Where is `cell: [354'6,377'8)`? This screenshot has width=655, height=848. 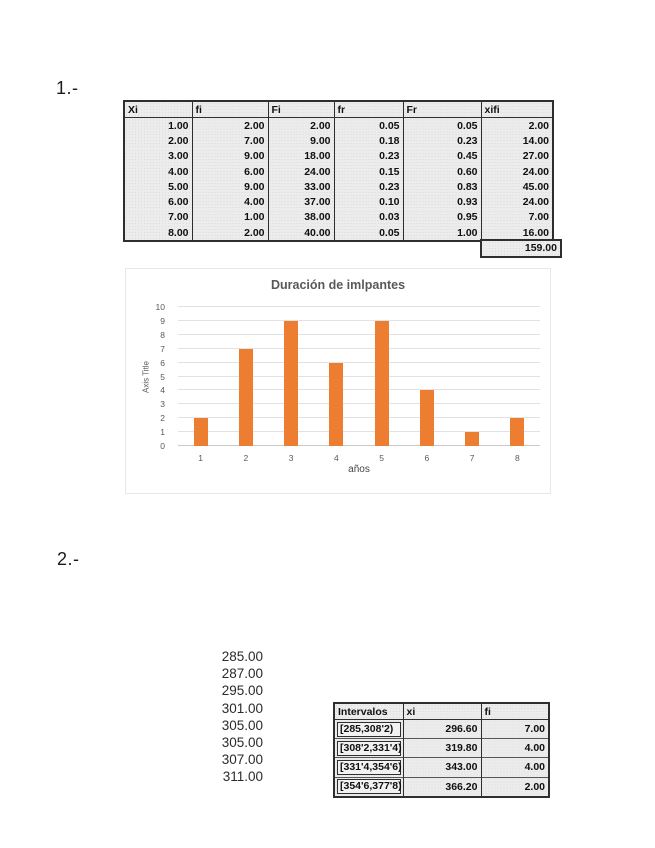
cell: [354'6,377'8) is located at coordinates (368, 786).